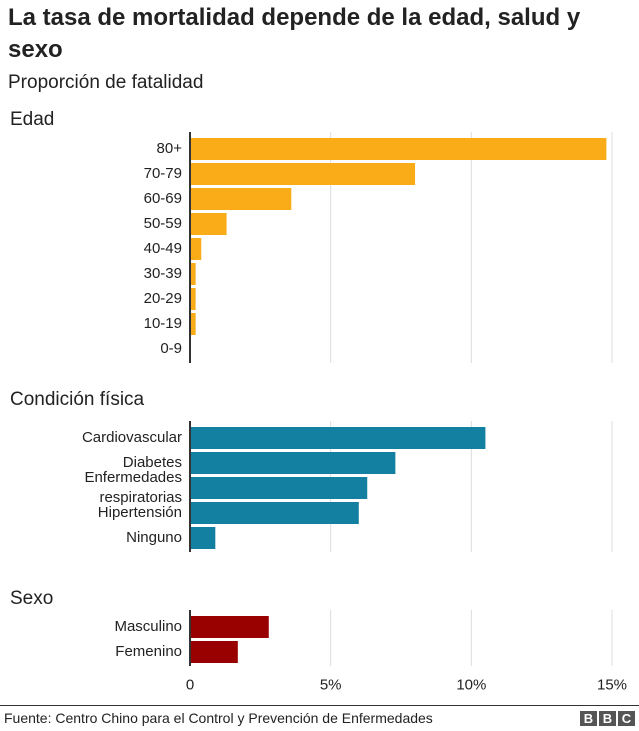 The image size is (639, 731). Describe the element at coordinates (162, 223) in the screenshot. I see `category-label: 50-59` at that location.